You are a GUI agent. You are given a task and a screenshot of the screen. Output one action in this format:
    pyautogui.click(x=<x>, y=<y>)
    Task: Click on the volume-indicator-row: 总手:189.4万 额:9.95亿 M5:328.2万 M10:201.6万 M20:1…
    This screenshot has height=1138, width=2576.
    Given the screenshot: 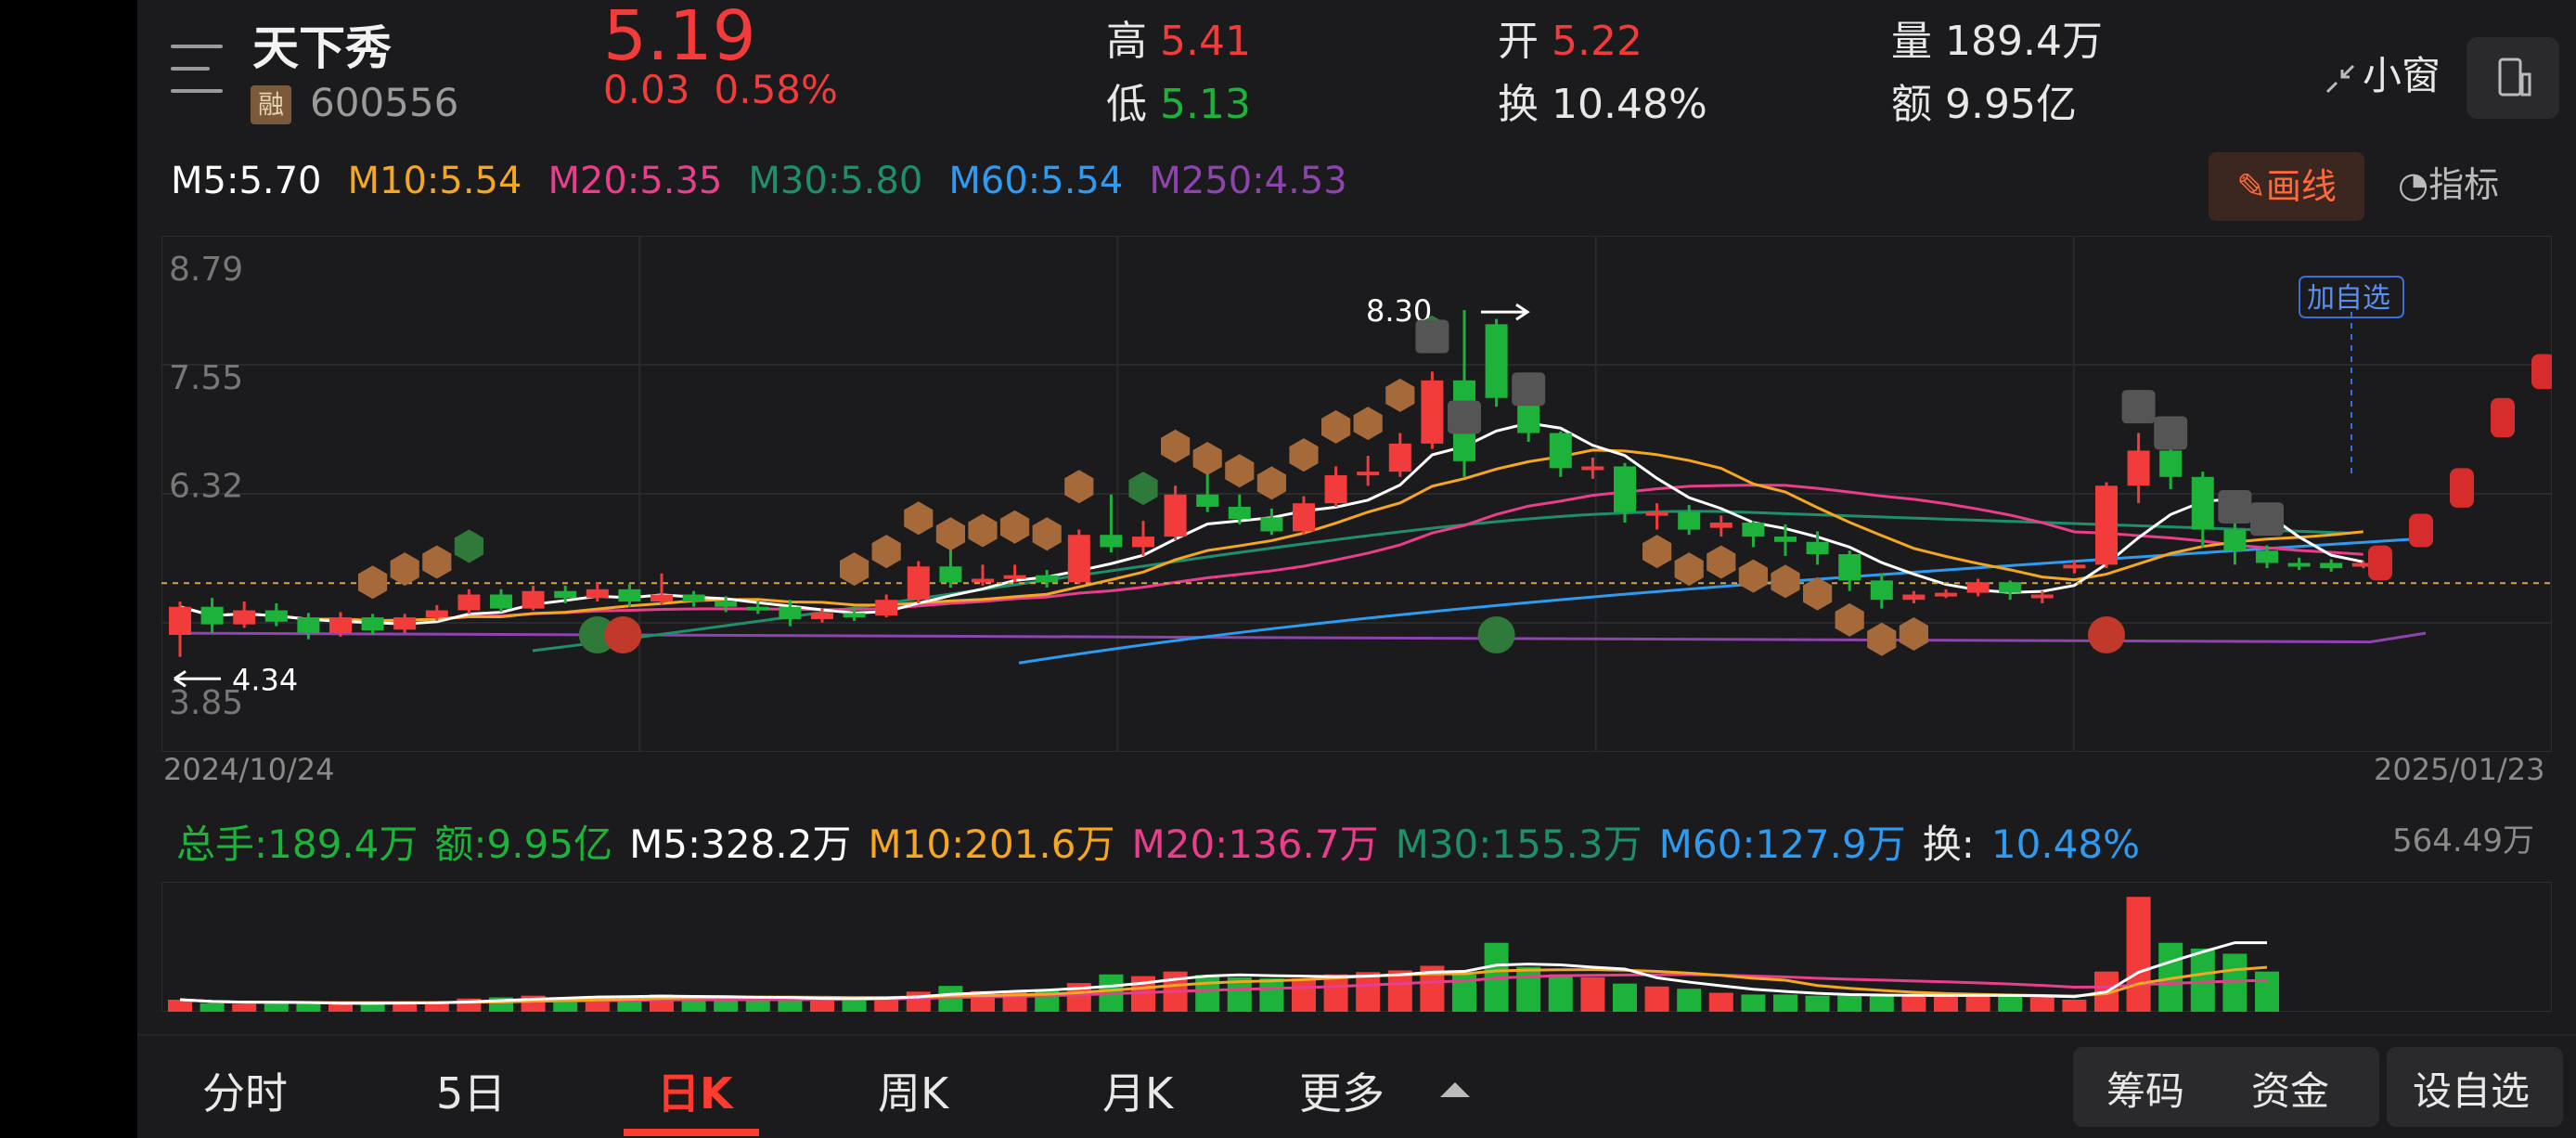 What is the action you would take?
    pyautogui.click(x=1167, y=842)
    